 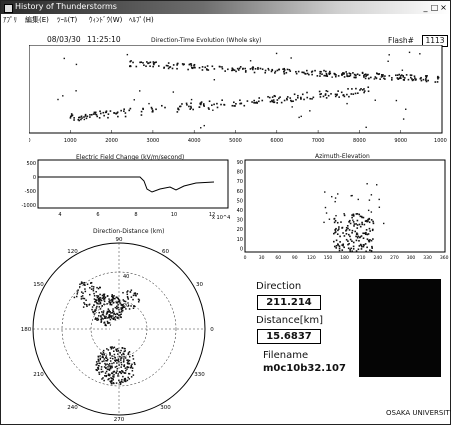 I want to click on azel-y-tick-label: 50, so click(x=240, y=201).